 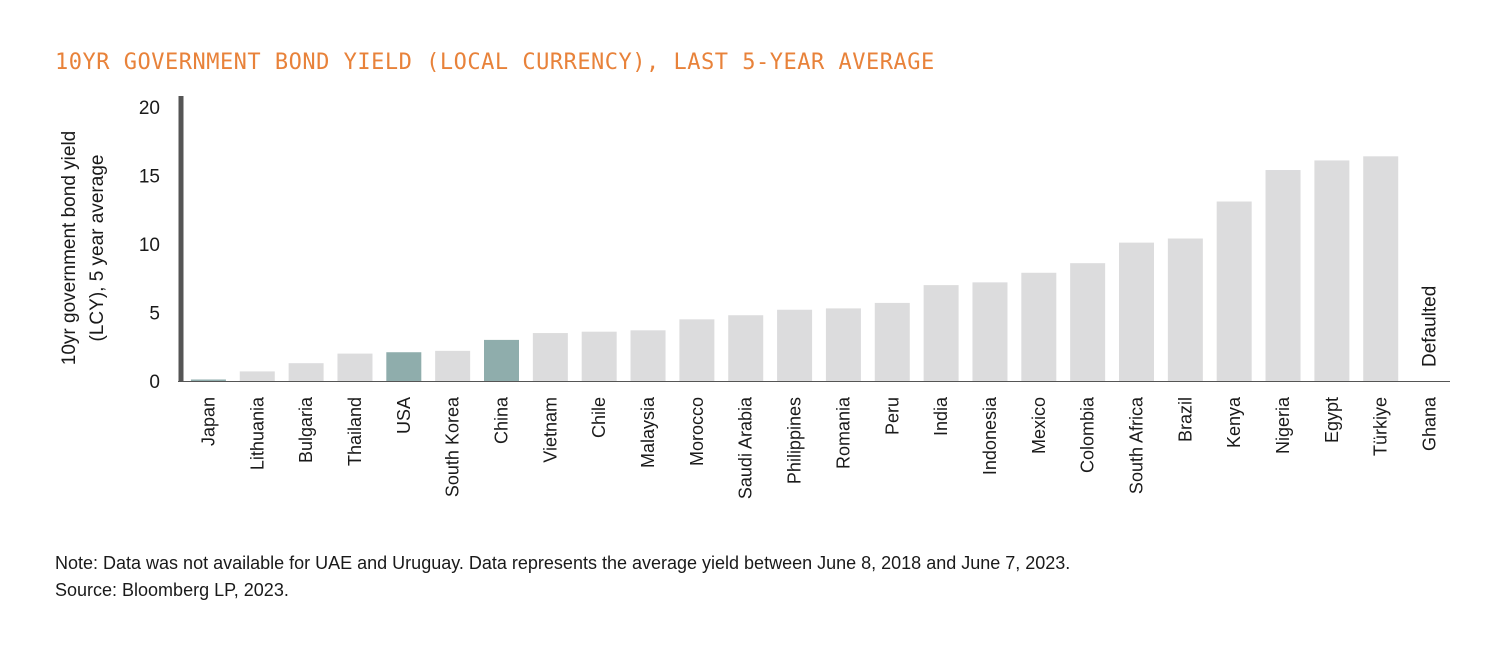 I want to click on x-tick-label: Türkiye, so click(x=1381, y=426).